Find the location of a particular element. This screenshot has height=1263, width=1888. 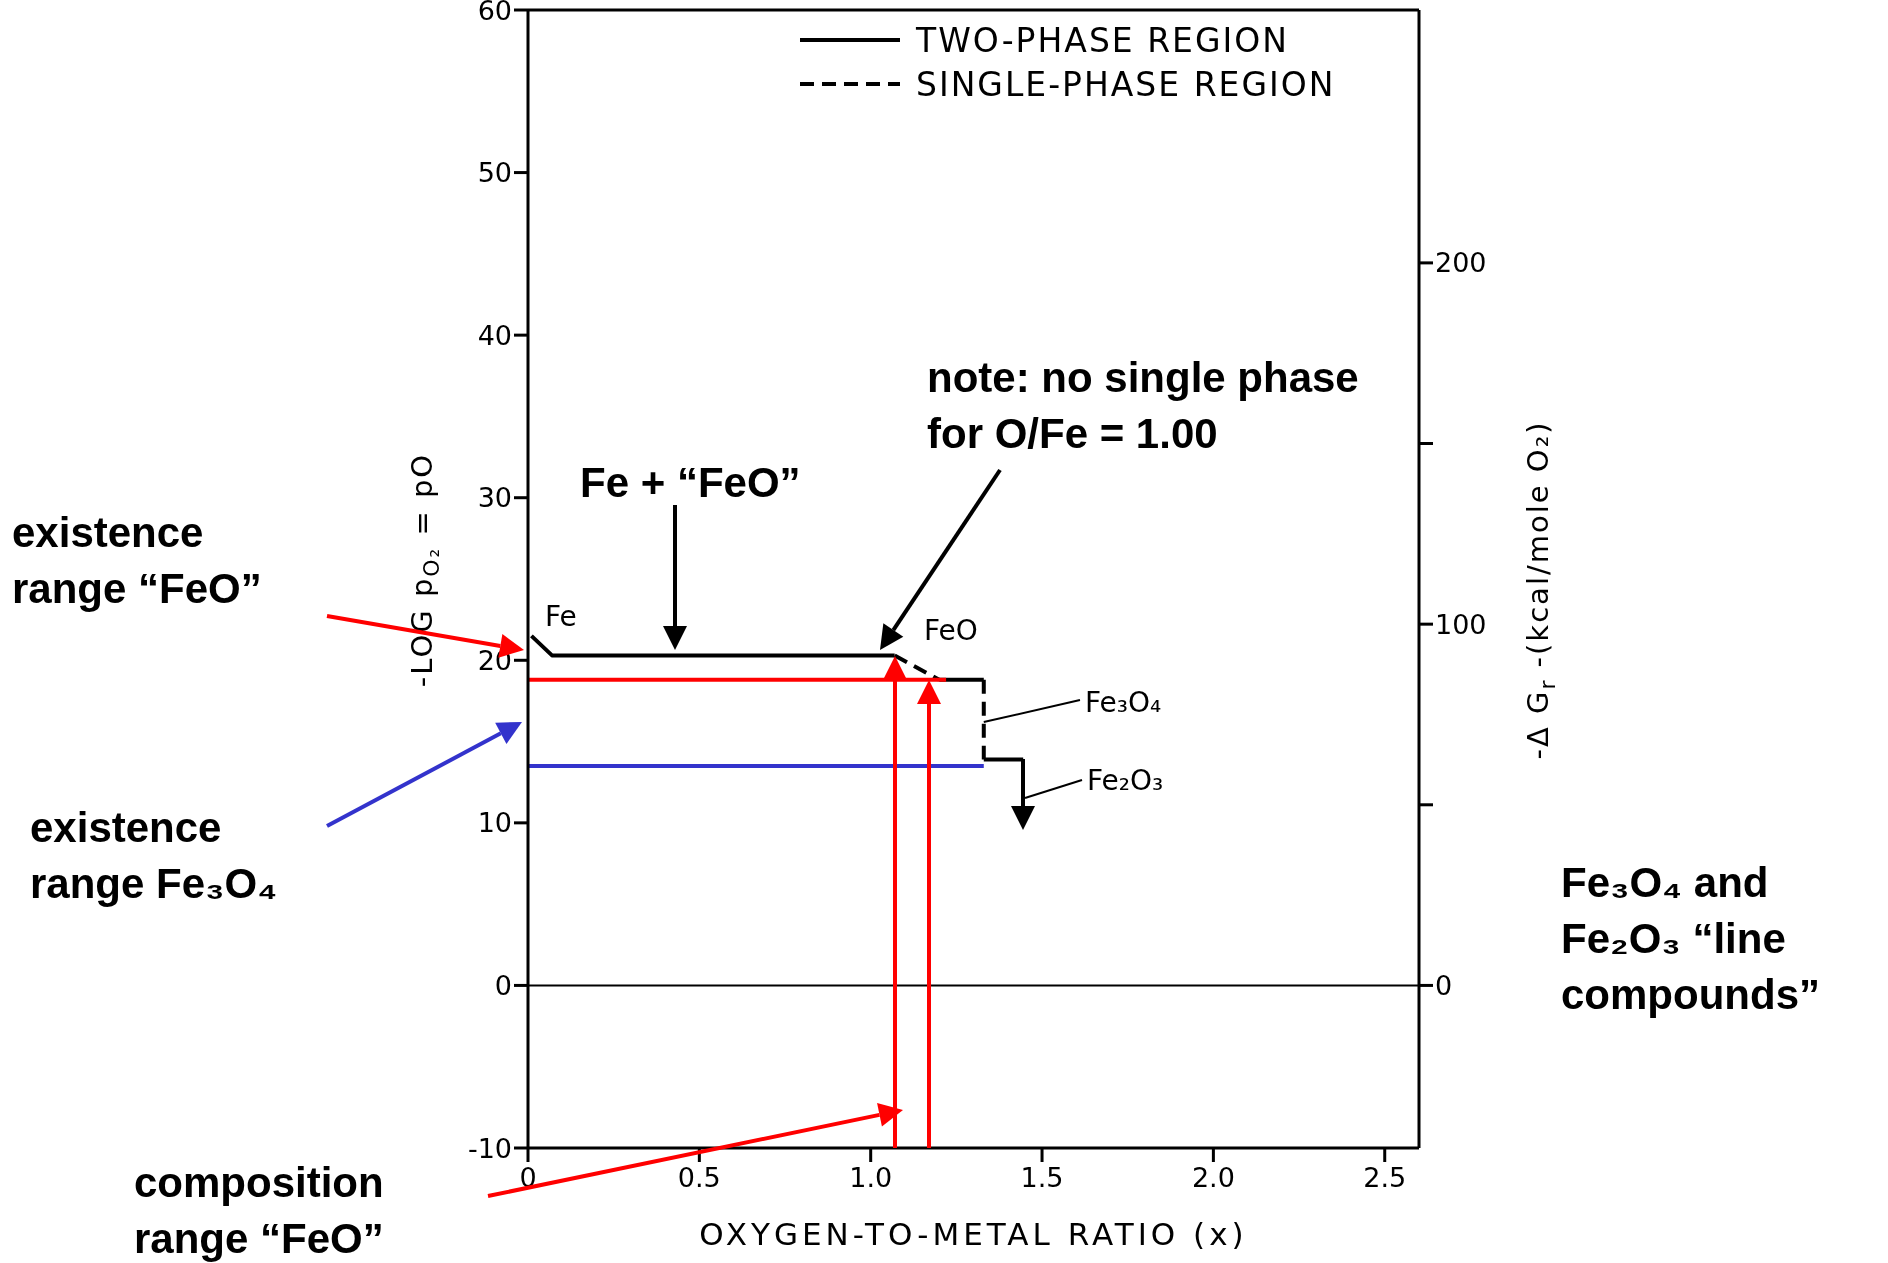

text: Fe₃O₄ and Fe₂O₃ “line compounds” is located at coordinates (1691, 939).